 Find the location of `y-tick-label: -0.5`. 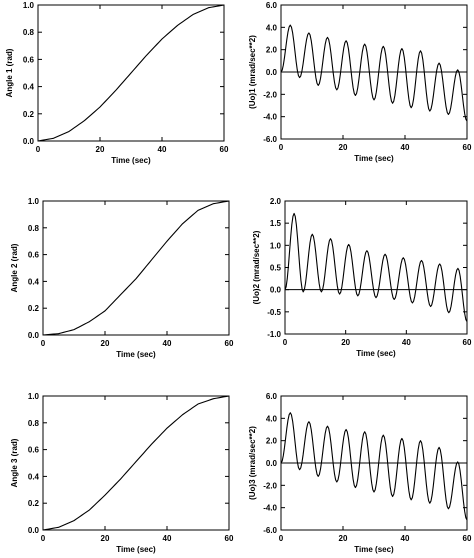

y-tick-label: -0.5 is located at coordinates (274, 312).